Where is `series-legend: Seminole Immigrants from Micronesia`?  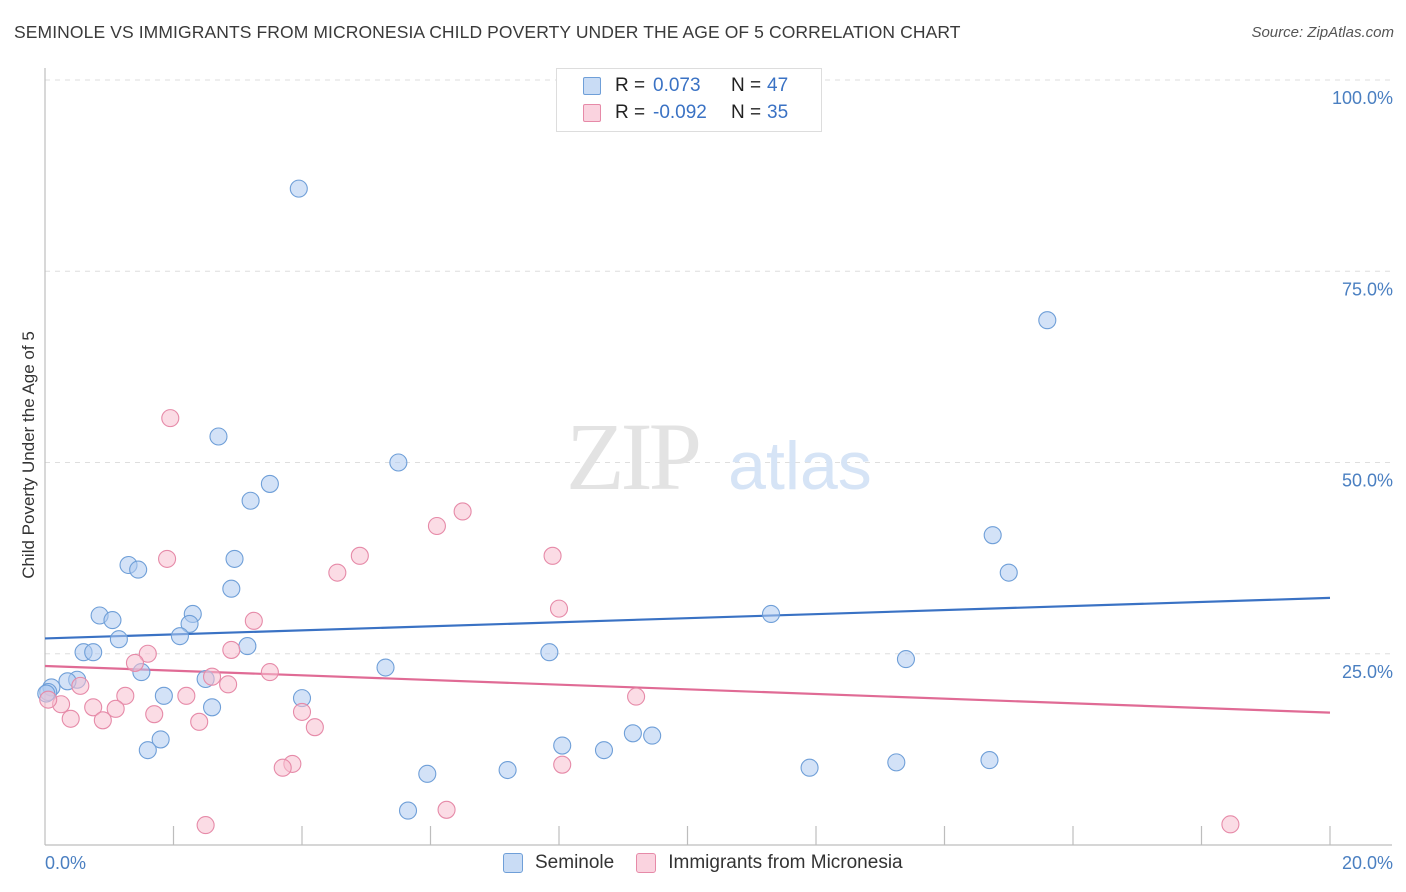
series-legend: Seminole Immigrants from Micronesia is located at coordinates (714, 863).